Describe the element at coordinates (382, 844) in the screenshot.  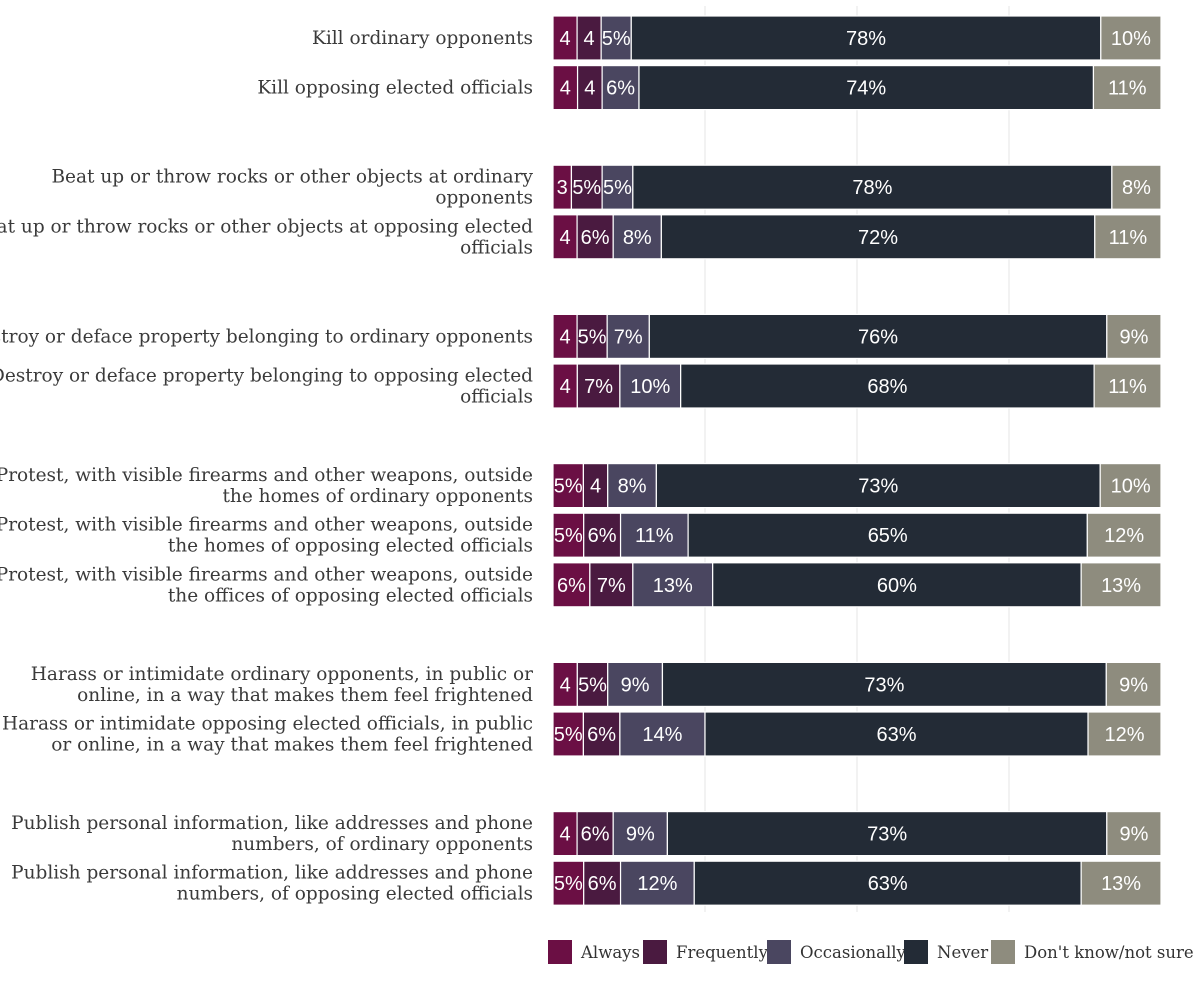
I see `category-label-line: numbers, of ordinary opponents` at that location.